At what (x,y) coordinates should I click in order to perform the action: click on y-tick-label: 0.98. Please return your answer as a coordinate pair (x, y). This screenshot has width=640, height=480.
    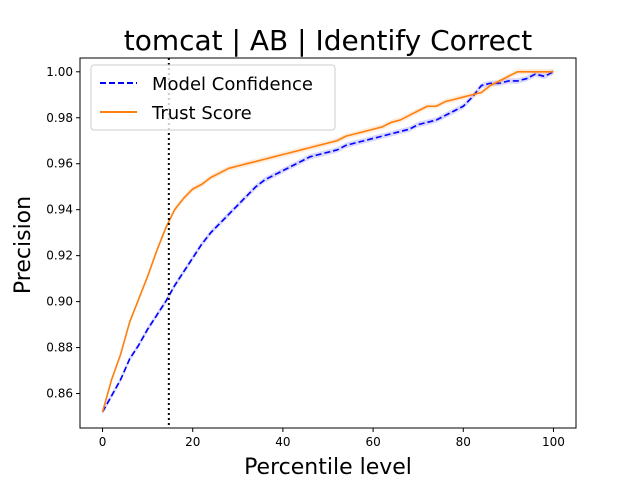
    Looking at the image, I should click on (59, 118).